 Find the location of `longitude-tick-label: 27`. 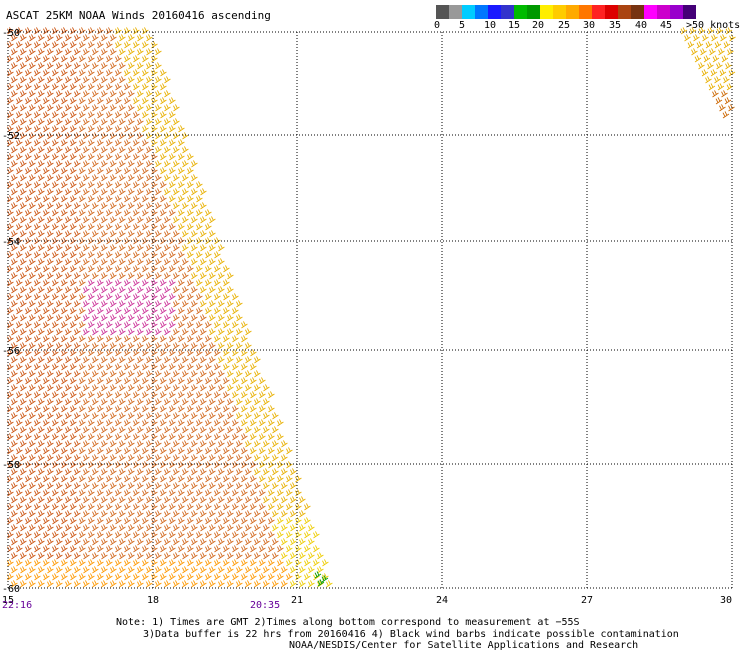

longitude-tick-label: 27 is located at coordinates (587, 600).